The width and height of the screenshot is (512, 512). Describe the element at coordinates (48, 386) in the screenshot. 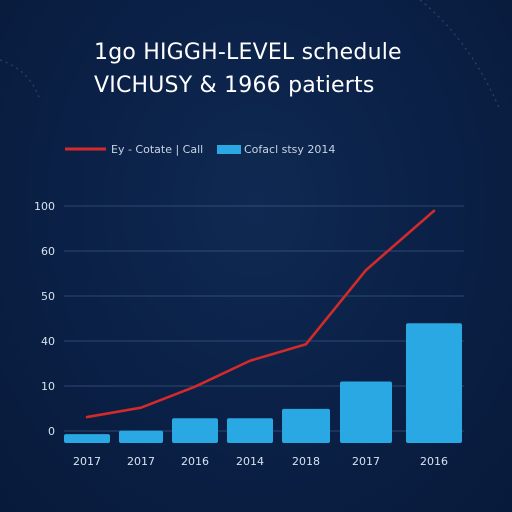

I see `y-tick-label: 10` at that location.